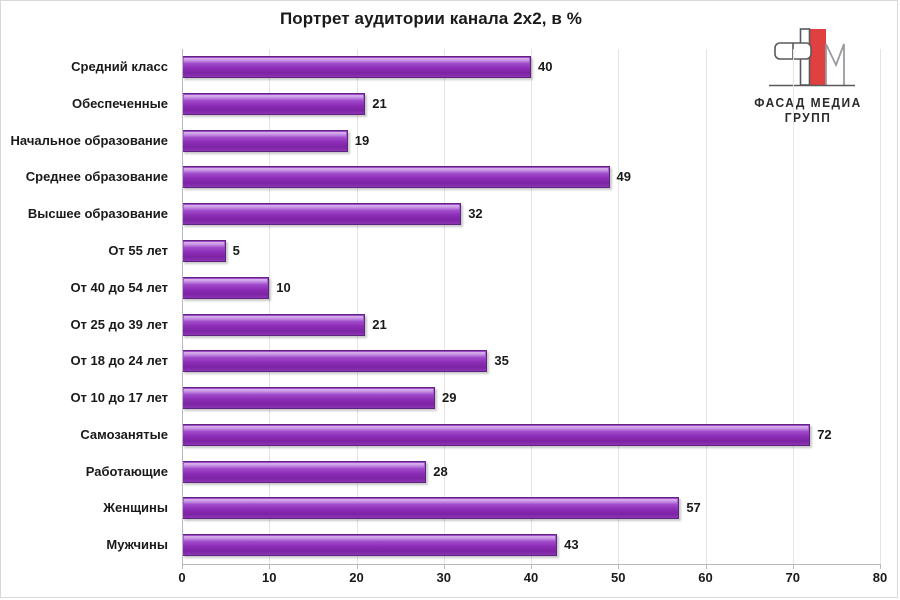 The image size is (900, 600). Describe the element at coordinates (138, 250) in the screenshot. I see `category-label: От 55 лет` at that location.